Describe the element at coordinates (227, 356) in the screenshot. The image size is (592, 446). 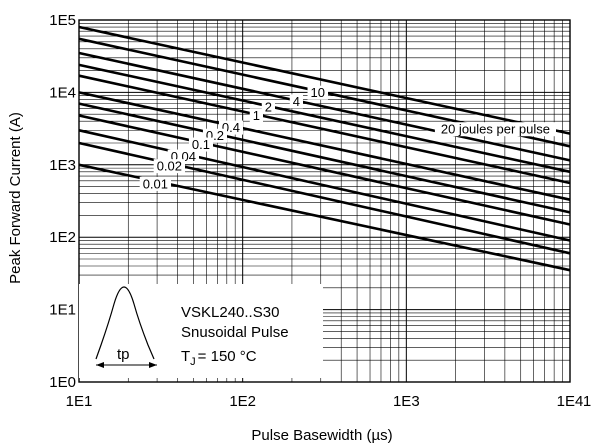
I see `temp-value: = 150 °C` at that location.